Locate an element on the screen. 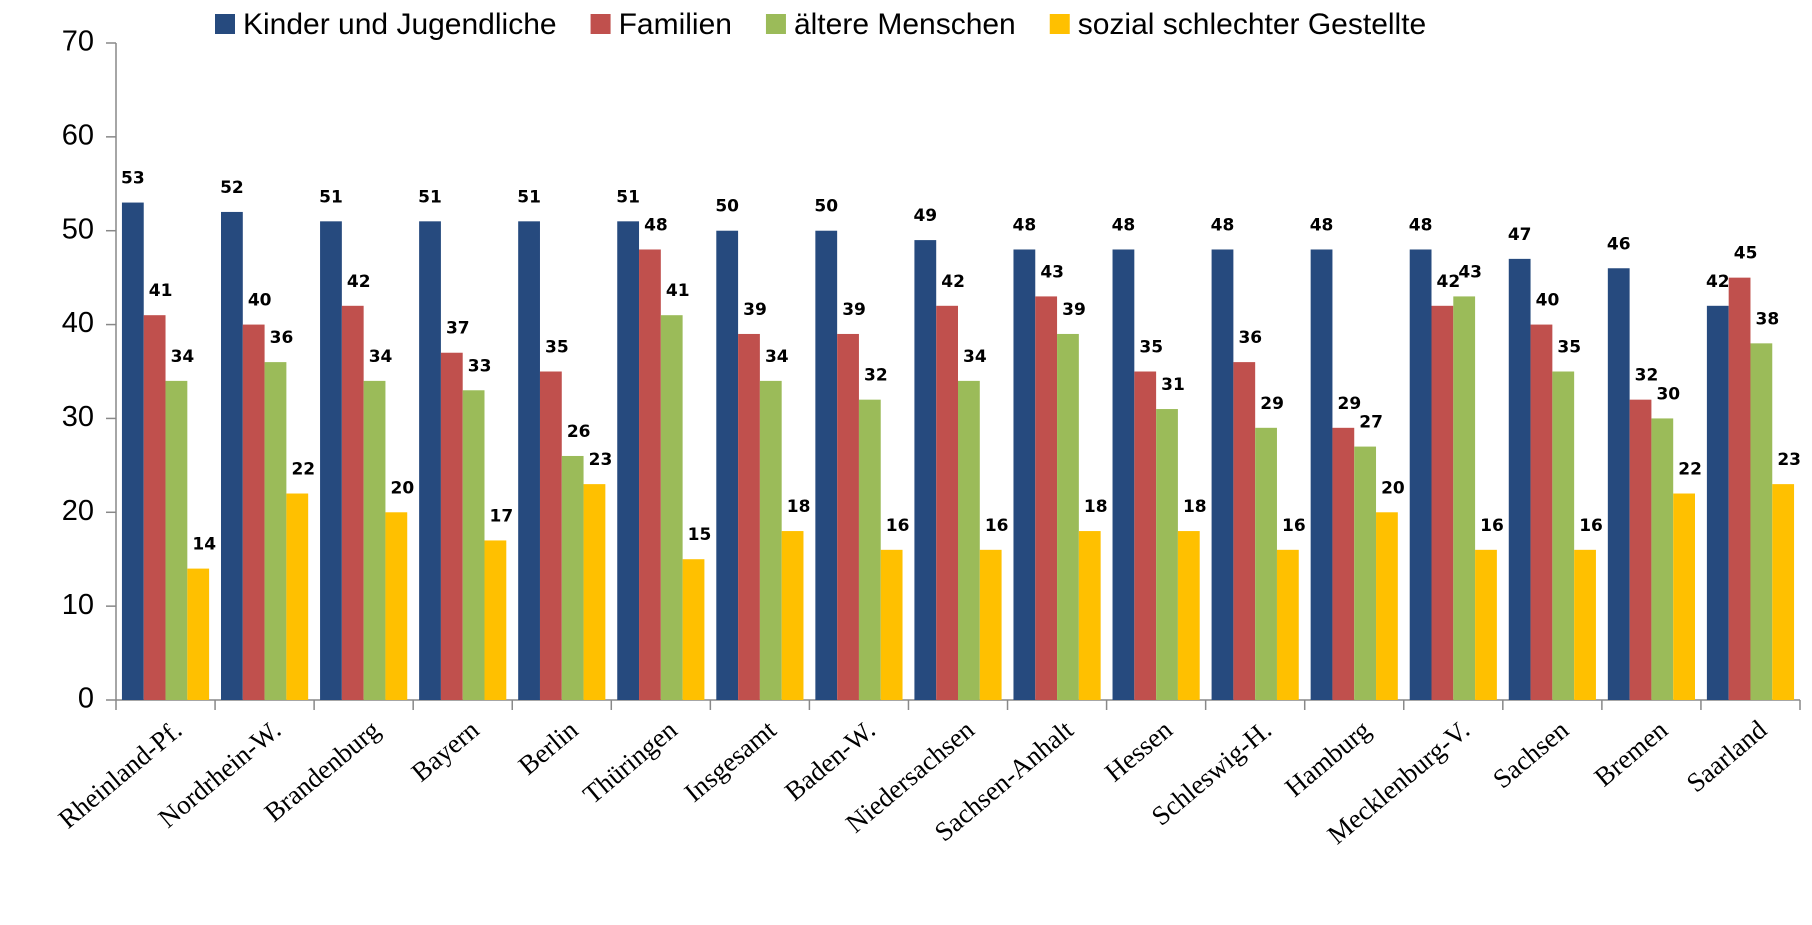 The height and width of the screenshot is (925, 1812). value-label: 42 is located at coordinates (1449, 282).